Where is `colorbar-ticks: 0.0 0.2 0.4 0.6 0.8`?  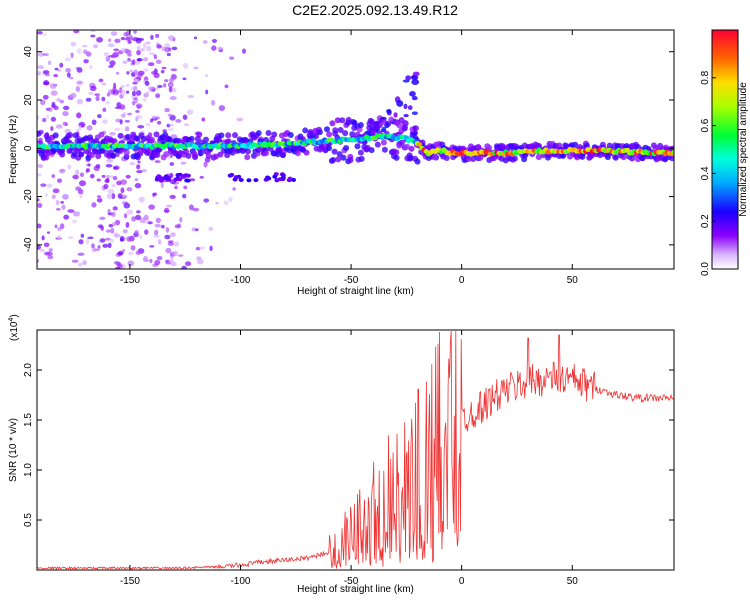 colorbar-ticks: 0.0 0.2 0.4 0.6 0.8 is located at coordinates (708, 173).